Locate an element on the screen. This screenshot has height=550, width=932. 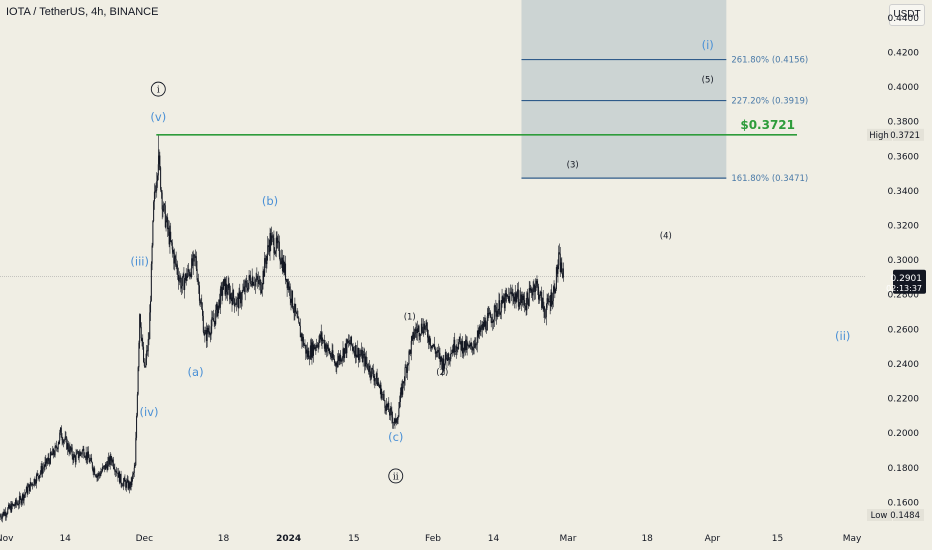
y-tick-label: 0.1600 is located at coordinates (904, 503).